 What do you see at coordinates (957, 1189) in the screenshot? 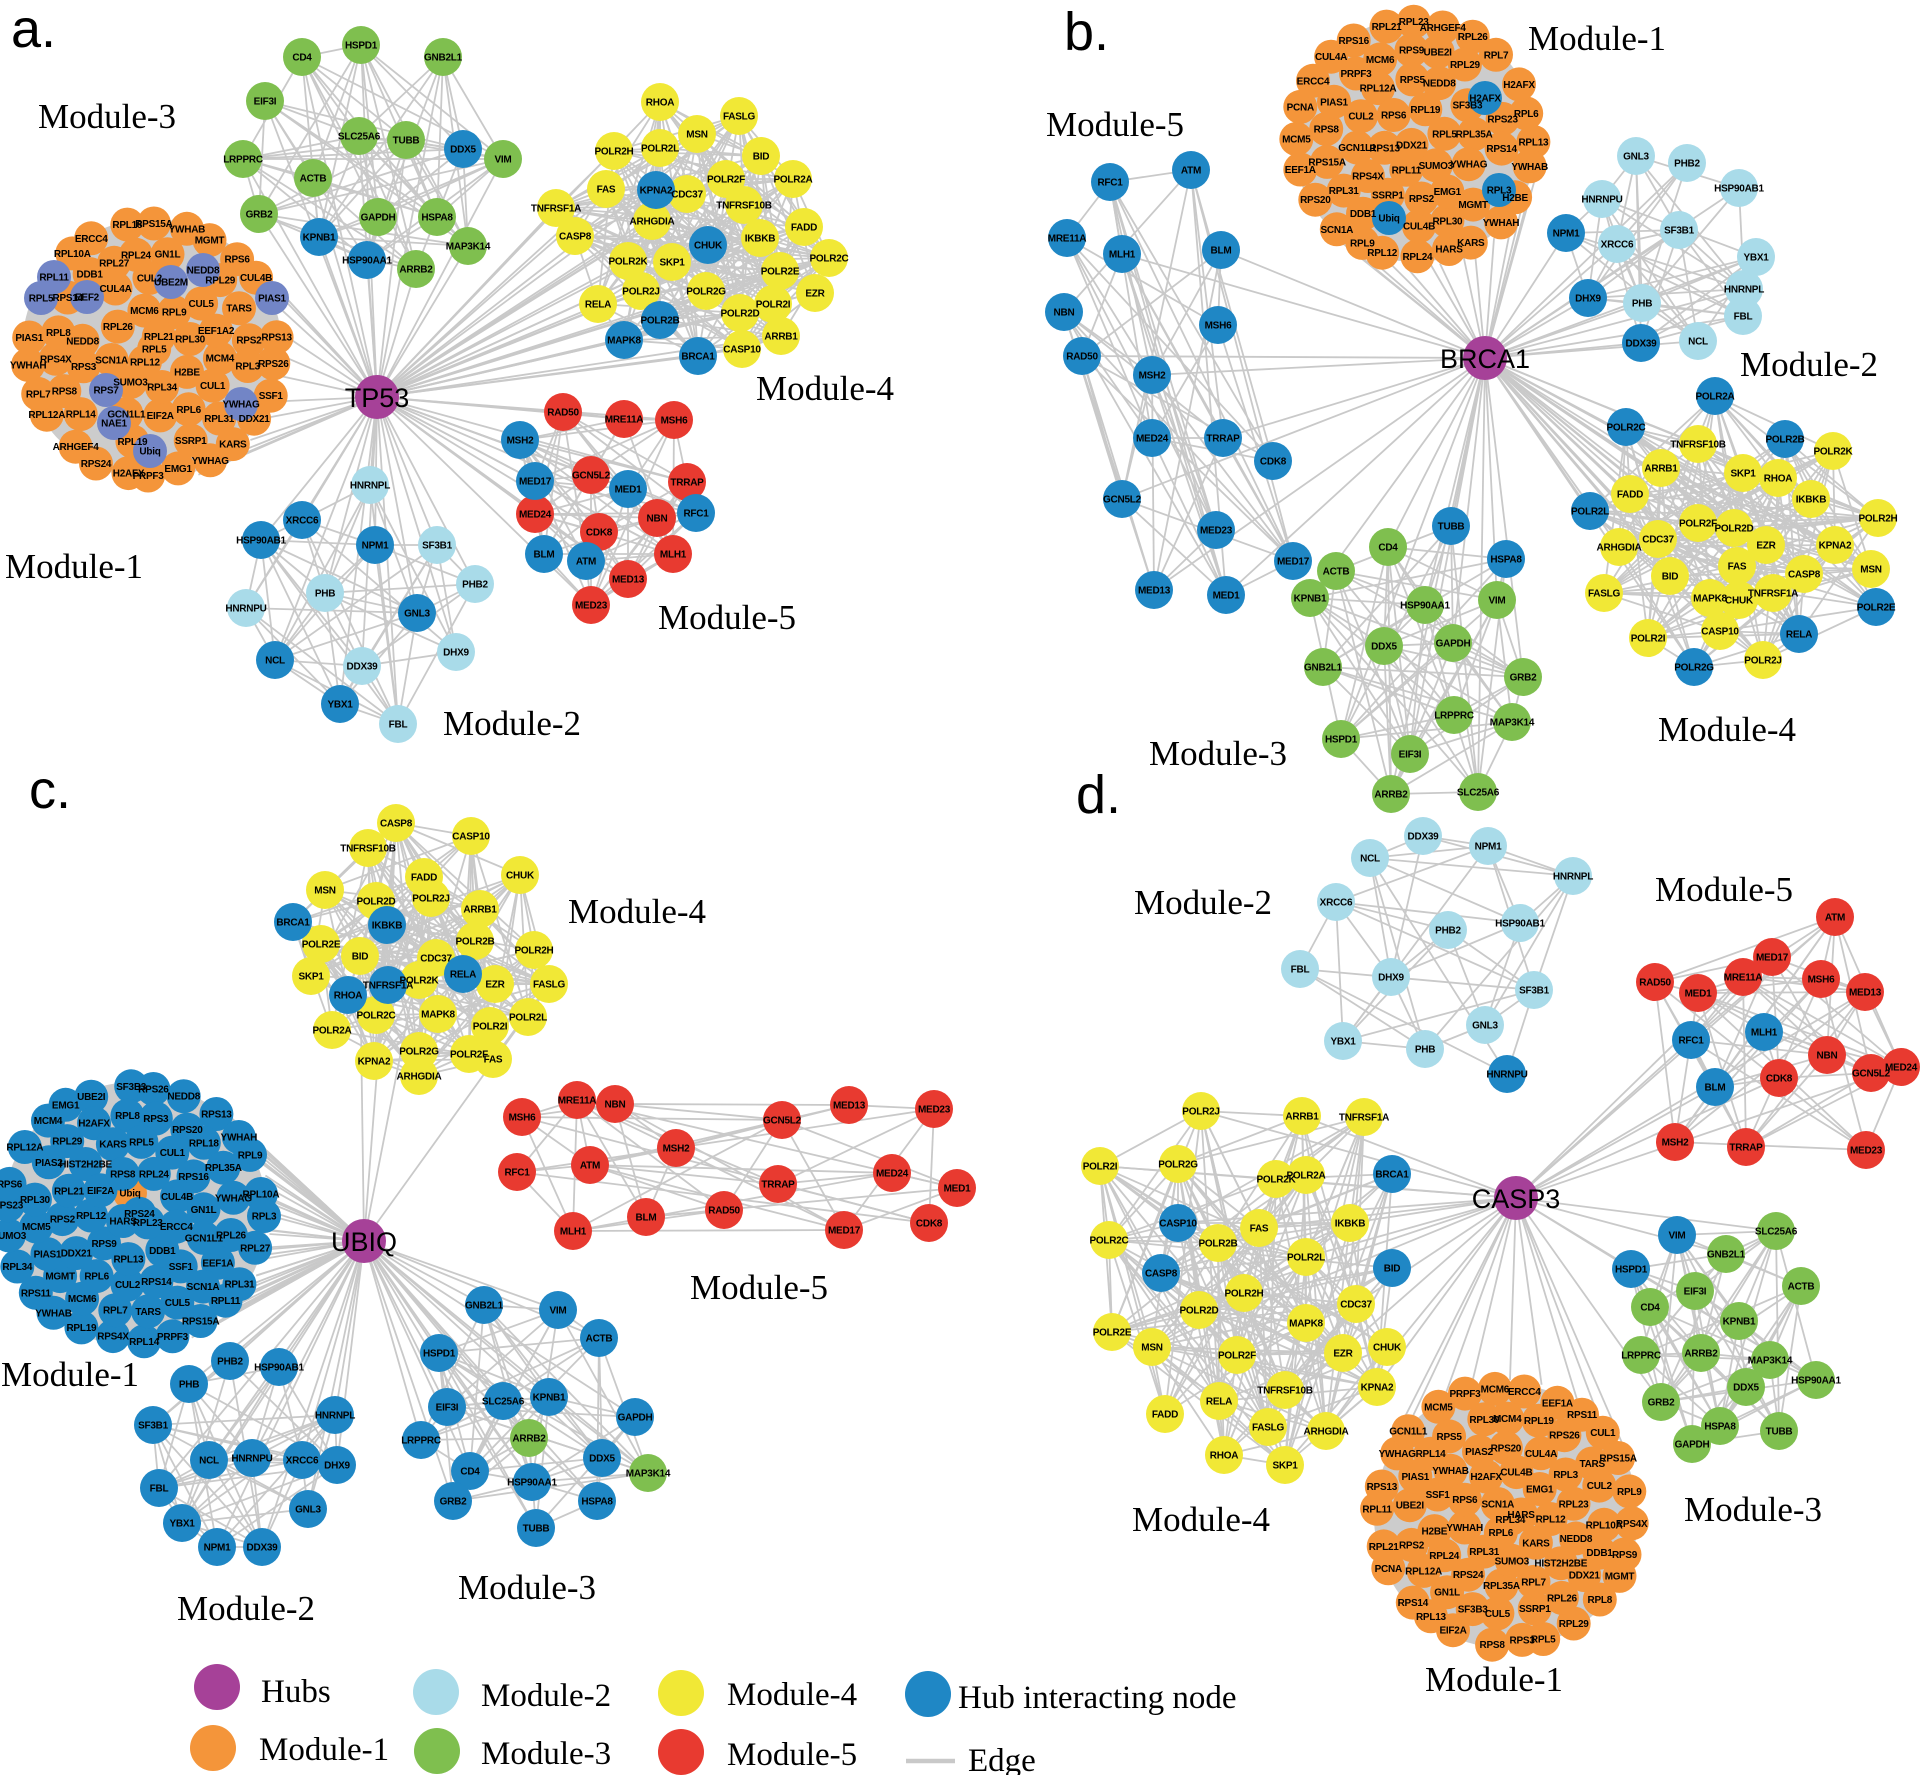
I see `svg-text: MED1` at bounding box center [957, 1189].